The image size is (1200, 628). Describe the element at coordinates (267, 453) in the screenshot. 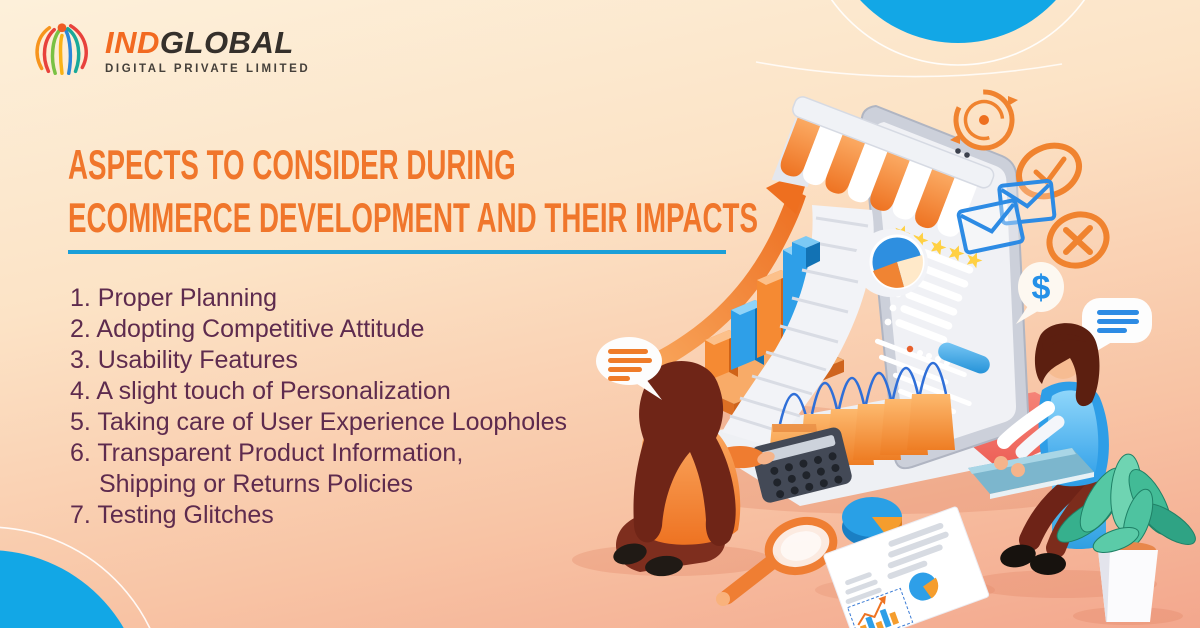

I see `list-item: 6. Transparent Product Information,` at that location.